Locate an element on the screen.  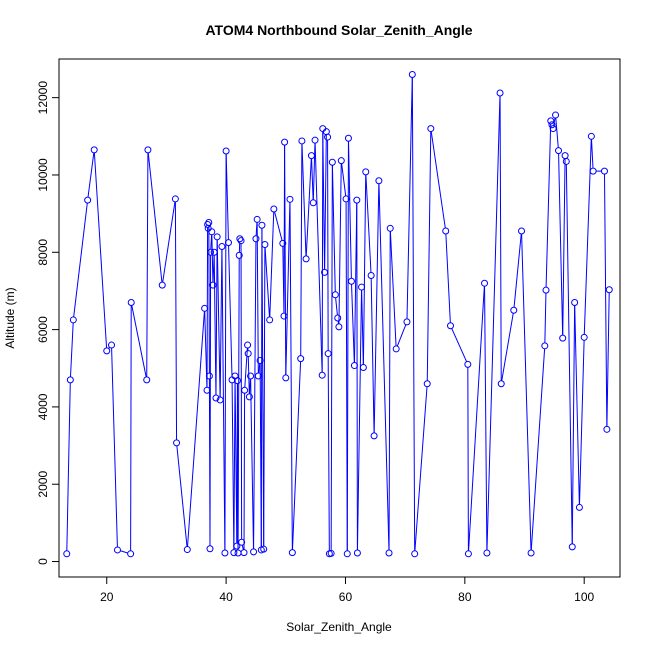
y-axis-label: Altitude (m) is located at coordinates (10, 317).